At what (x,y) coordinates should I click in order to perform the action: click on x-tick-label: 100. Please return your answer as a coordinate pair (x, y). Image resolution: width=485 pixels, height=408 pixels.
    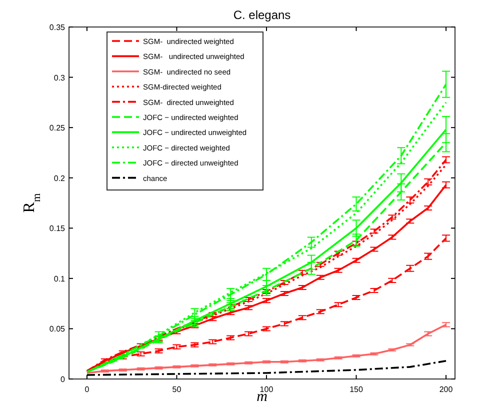
    Looking at the image, I should click on (267, 389).